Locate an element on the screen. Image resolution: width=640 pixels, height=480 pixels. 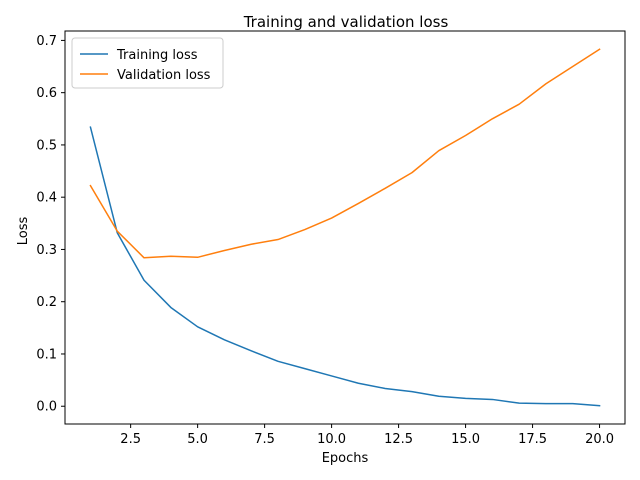
chart-title: Training and validation loss is located at coordinates (346, 22).